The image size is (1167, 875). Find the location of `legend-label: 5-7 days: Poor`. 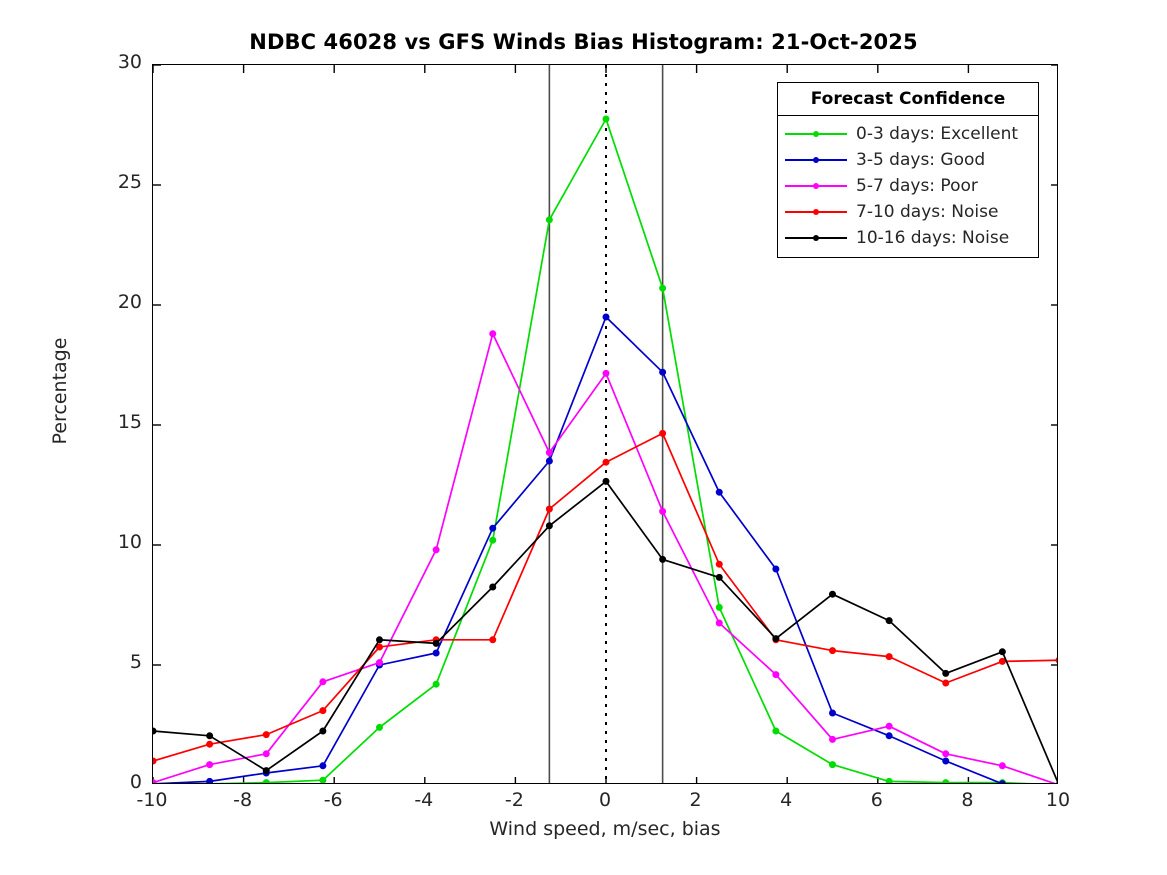

legend-label: 5-7 days: Poor is located at coordinates (917, 186).